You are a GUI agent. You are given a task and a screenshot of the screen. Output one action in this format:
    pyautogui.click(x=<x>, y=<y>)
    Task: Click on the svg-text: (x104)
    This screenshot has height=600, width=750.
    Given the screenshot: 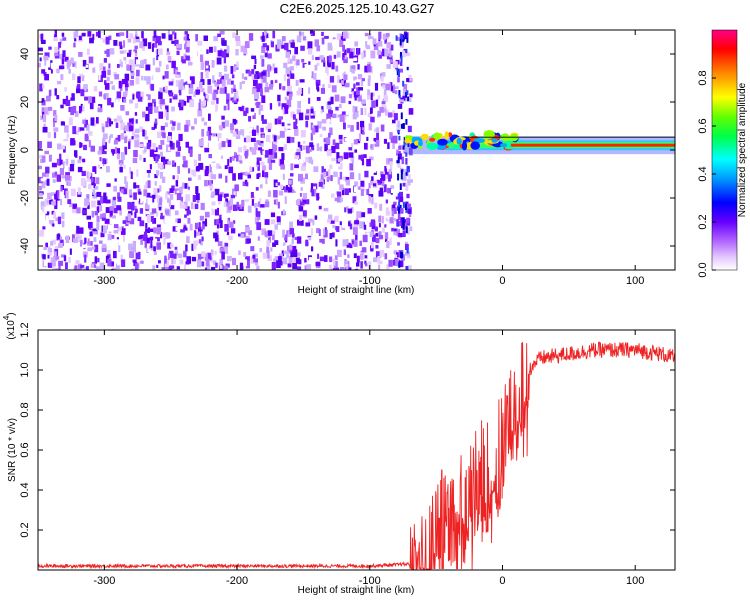 What is the action you would take?
    pyautogui.click(x=9, y=325)
    